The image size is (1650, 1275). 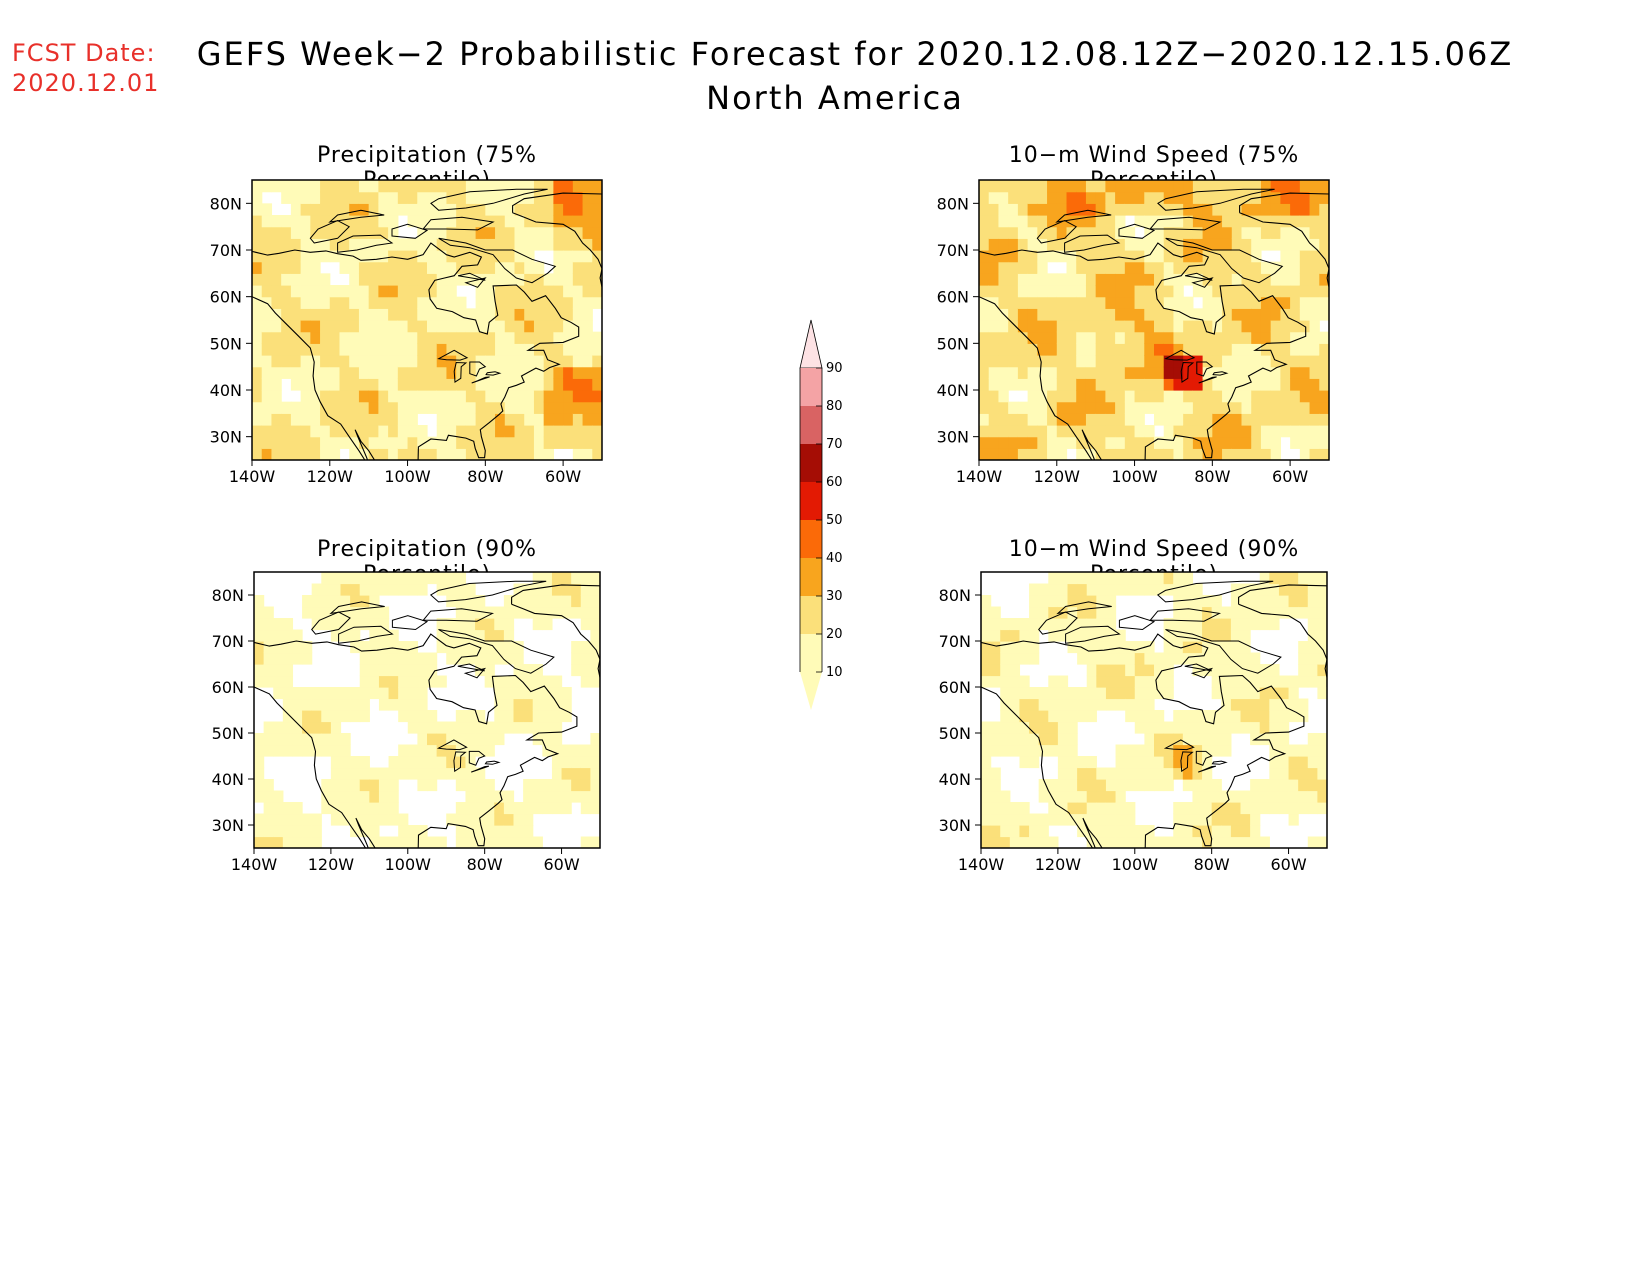 What do you see at coordinates (835, 98) in the screenshot?
I see `title-line-2: North America` at bounding box center [835, 98].